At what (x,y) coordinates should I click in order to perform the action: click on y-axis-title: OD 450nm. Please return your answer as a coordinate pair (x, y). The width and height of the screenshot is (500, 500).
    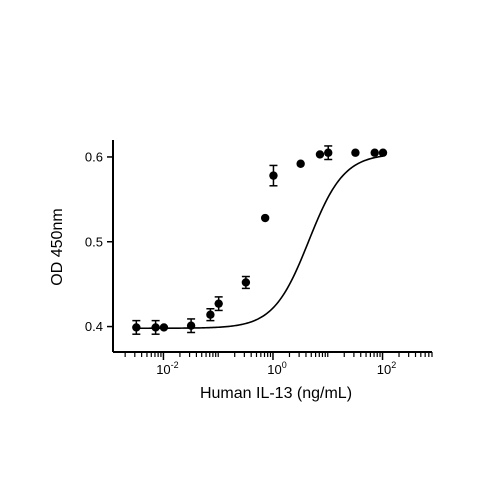
    Looking at the image, I should click on (57, 246).